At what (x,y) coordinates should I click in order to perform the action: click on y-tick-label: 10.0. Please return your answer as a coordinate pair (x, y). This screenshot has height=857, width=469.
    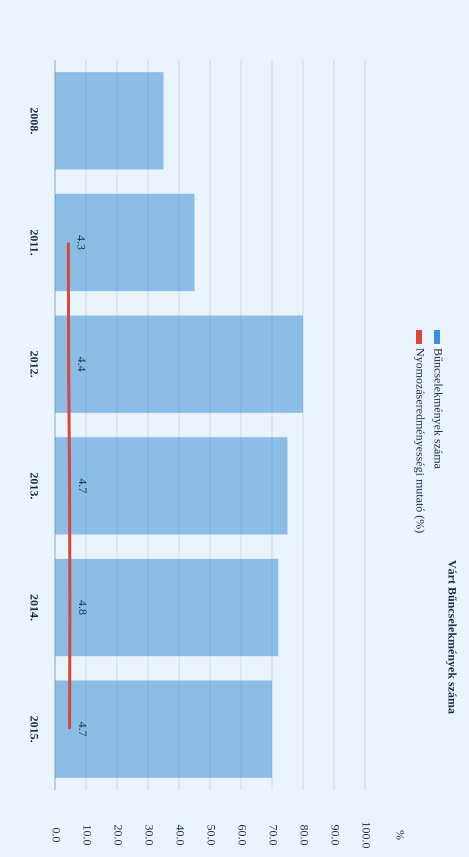
    Looking at the image, I should click on (87, 835).